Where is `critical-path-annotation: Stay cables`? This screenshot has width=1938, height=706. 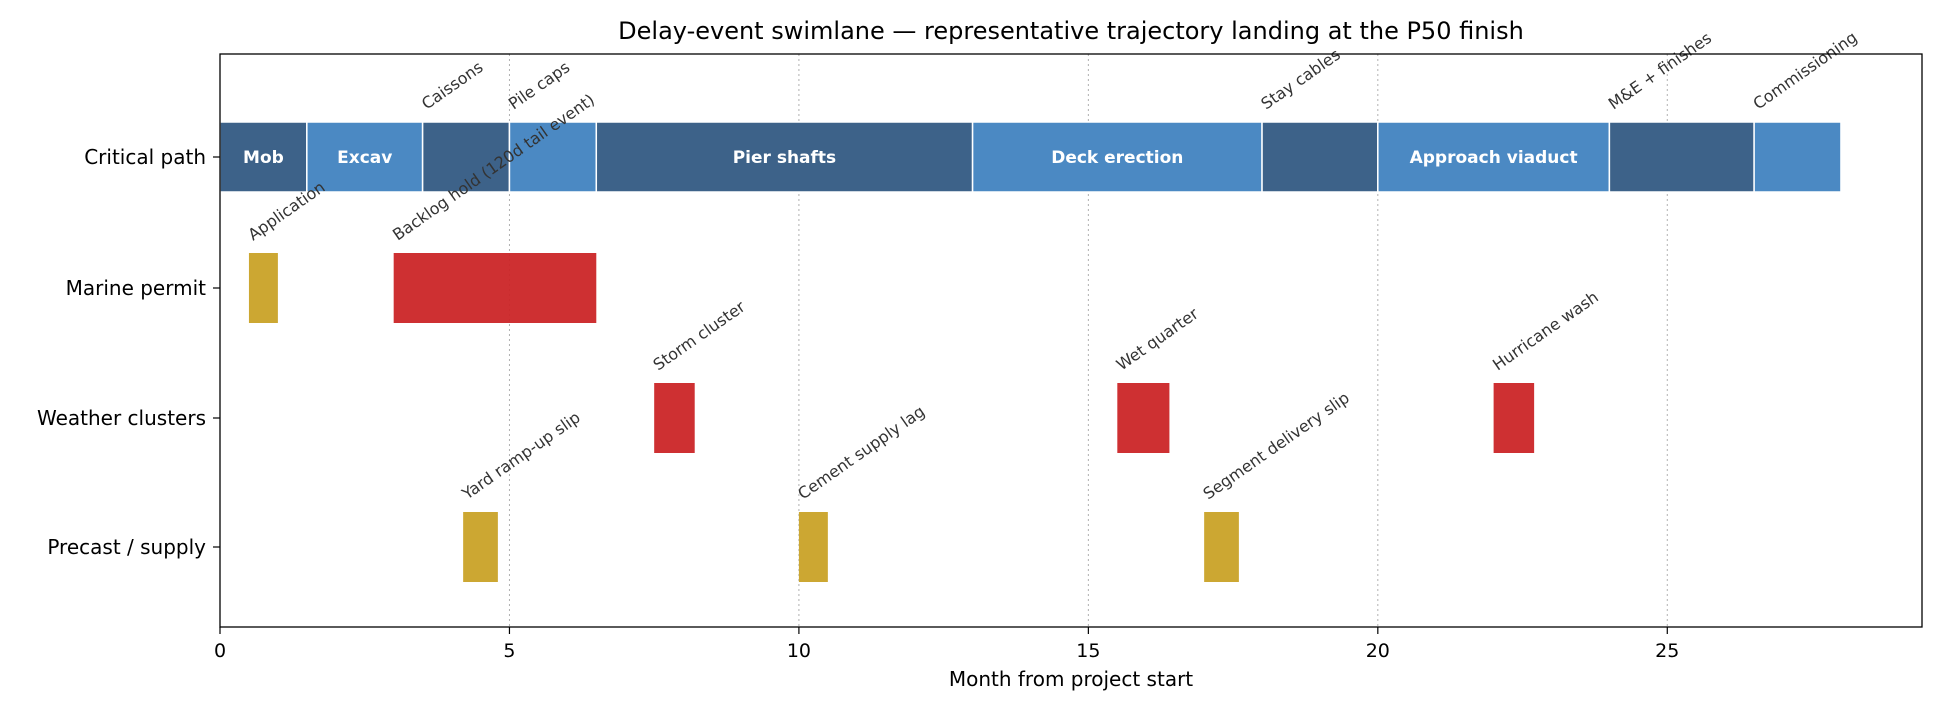
critical-path-annotation: Stay cables is located at coordinates (1300, 79).